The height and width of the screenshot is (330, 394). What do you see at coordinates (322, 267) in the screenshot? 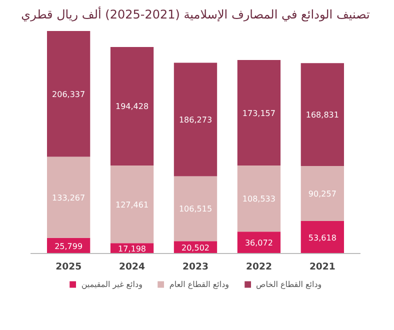
I see `x-tick-label: 2021` at bounding box center [322, 267].